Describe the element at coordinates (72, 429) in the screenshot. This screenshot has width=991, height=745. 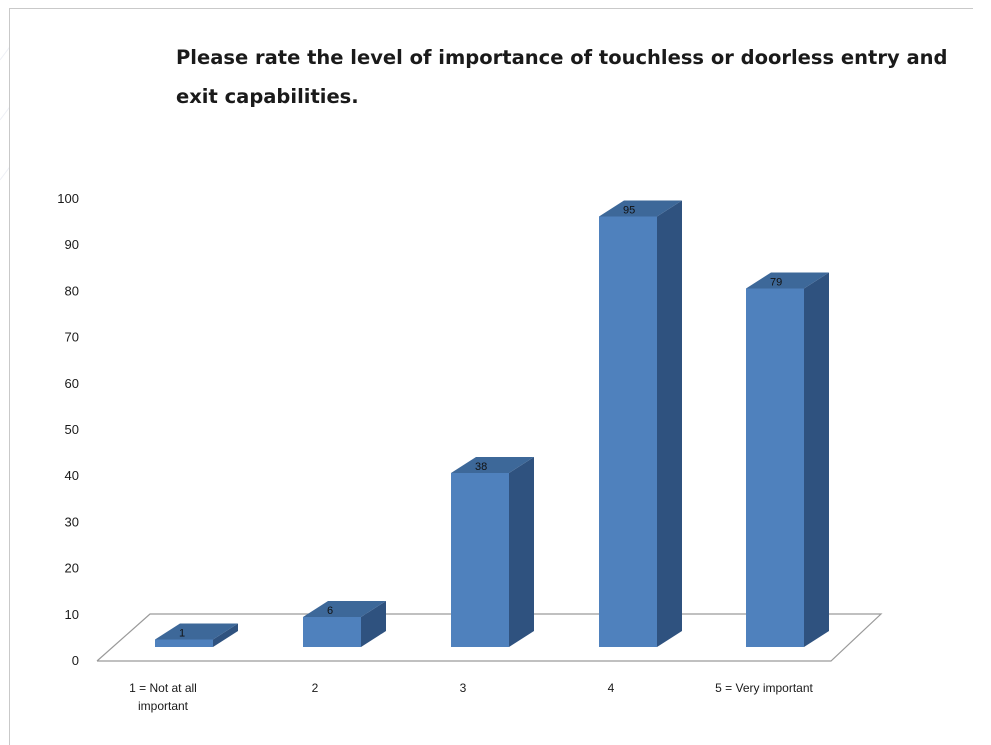
I see `y-tick-label: 50` at that location.